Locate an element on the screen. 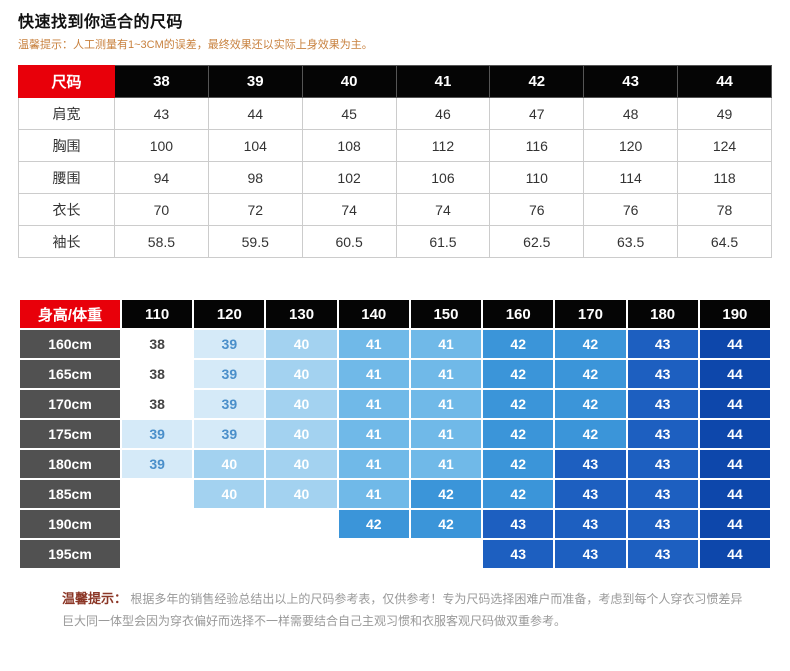 The height and width of the screenshot is (671, 790). size-table-row-label: 胸围 is located at coordinates (66, 145).